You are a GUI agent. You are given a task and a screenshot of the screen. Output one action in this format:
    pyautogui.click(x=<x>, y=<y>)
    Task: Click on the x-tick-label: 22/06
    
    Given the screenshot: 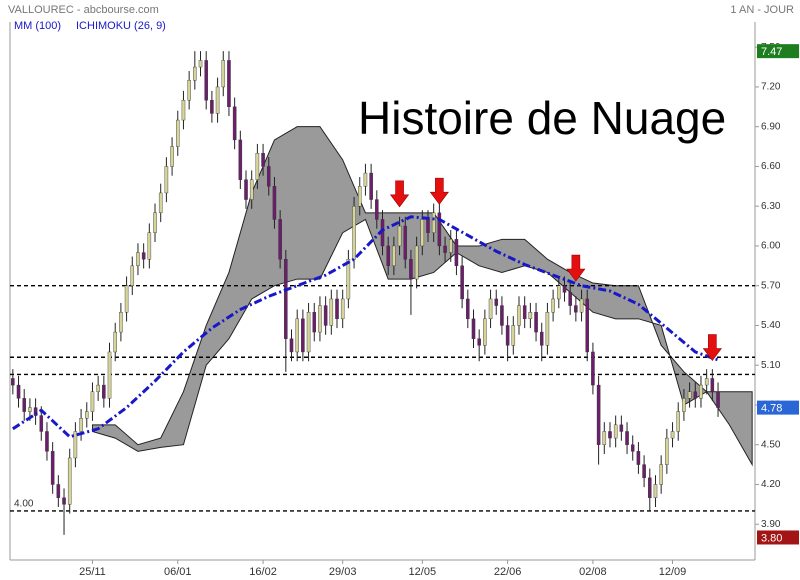 What is the action you would take?
    pyautogui.click(x=508, y=572)
    